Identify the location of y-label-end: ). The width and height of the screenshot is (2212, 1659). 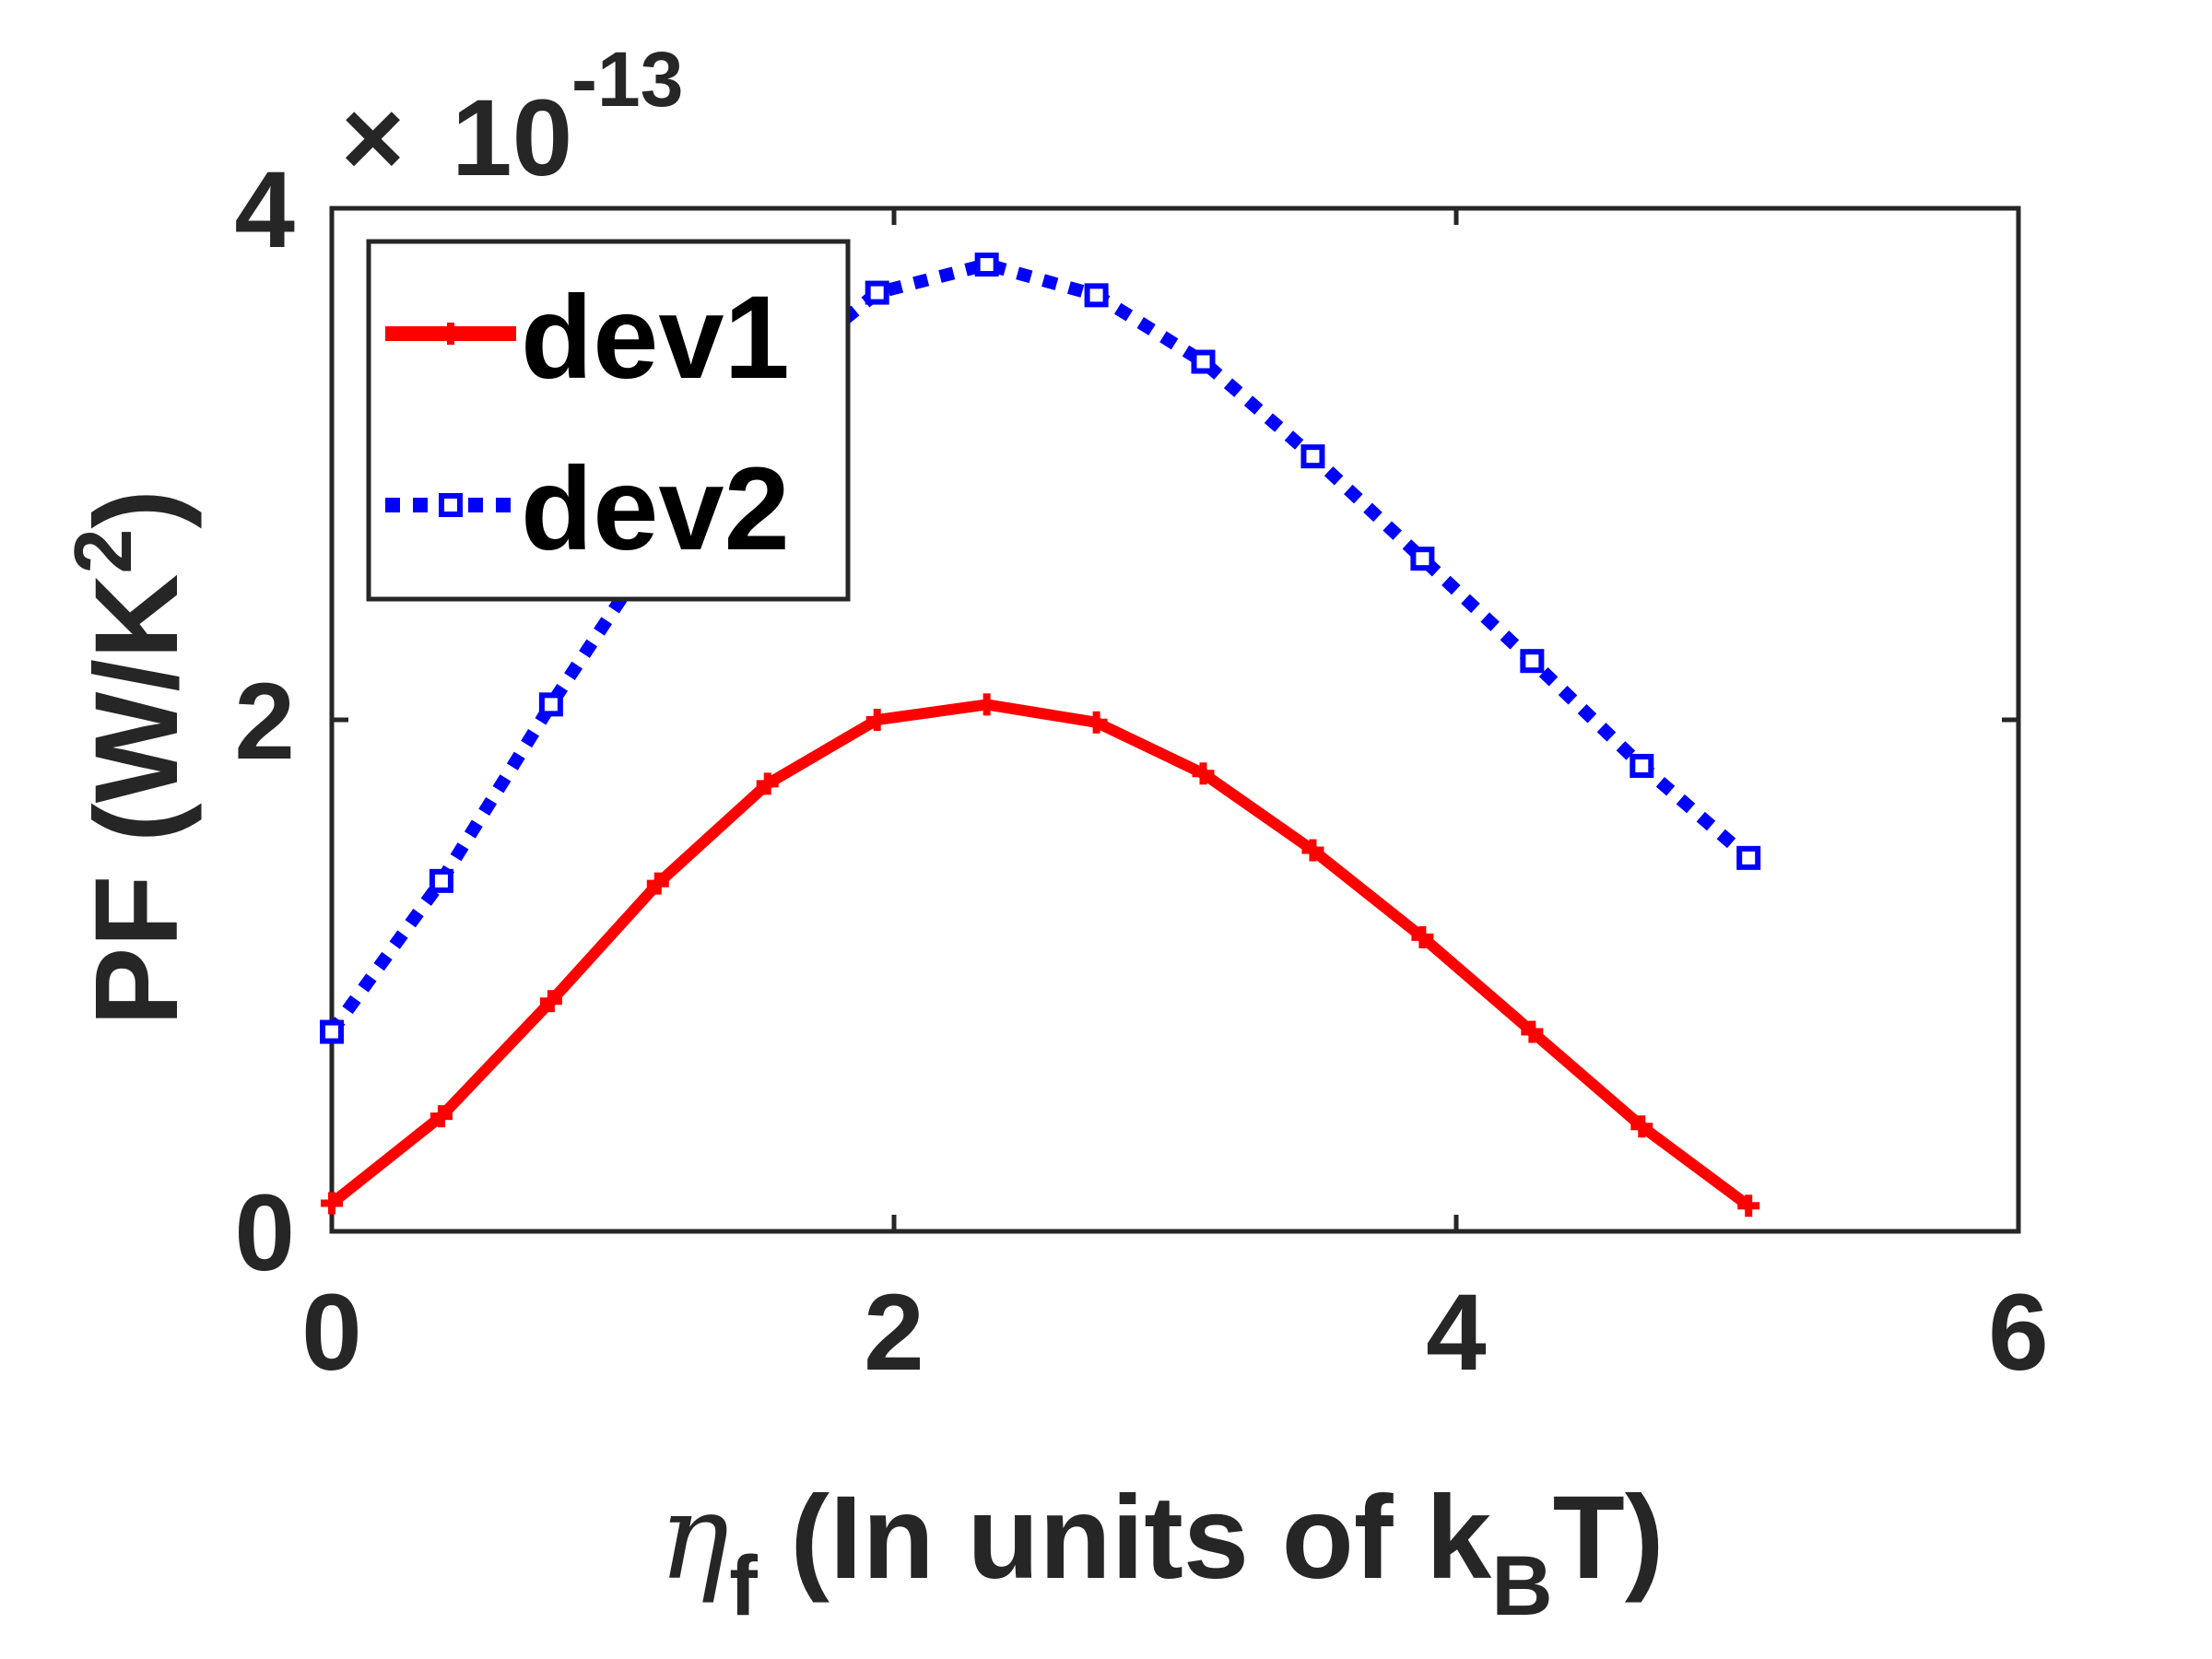
(137, 509).